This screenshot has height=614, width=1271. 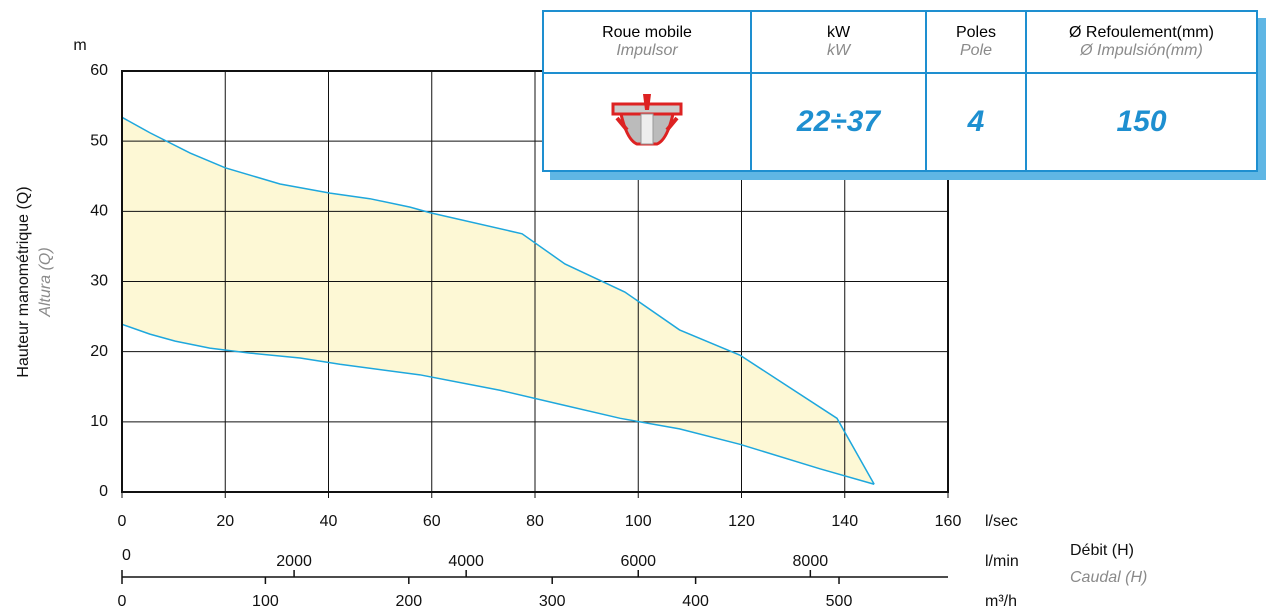 What do you see at coordinates (1141, 32) in the screenshot?
I see `header: Ø Refoulement(mm)` at bounding box center [1141, 32].